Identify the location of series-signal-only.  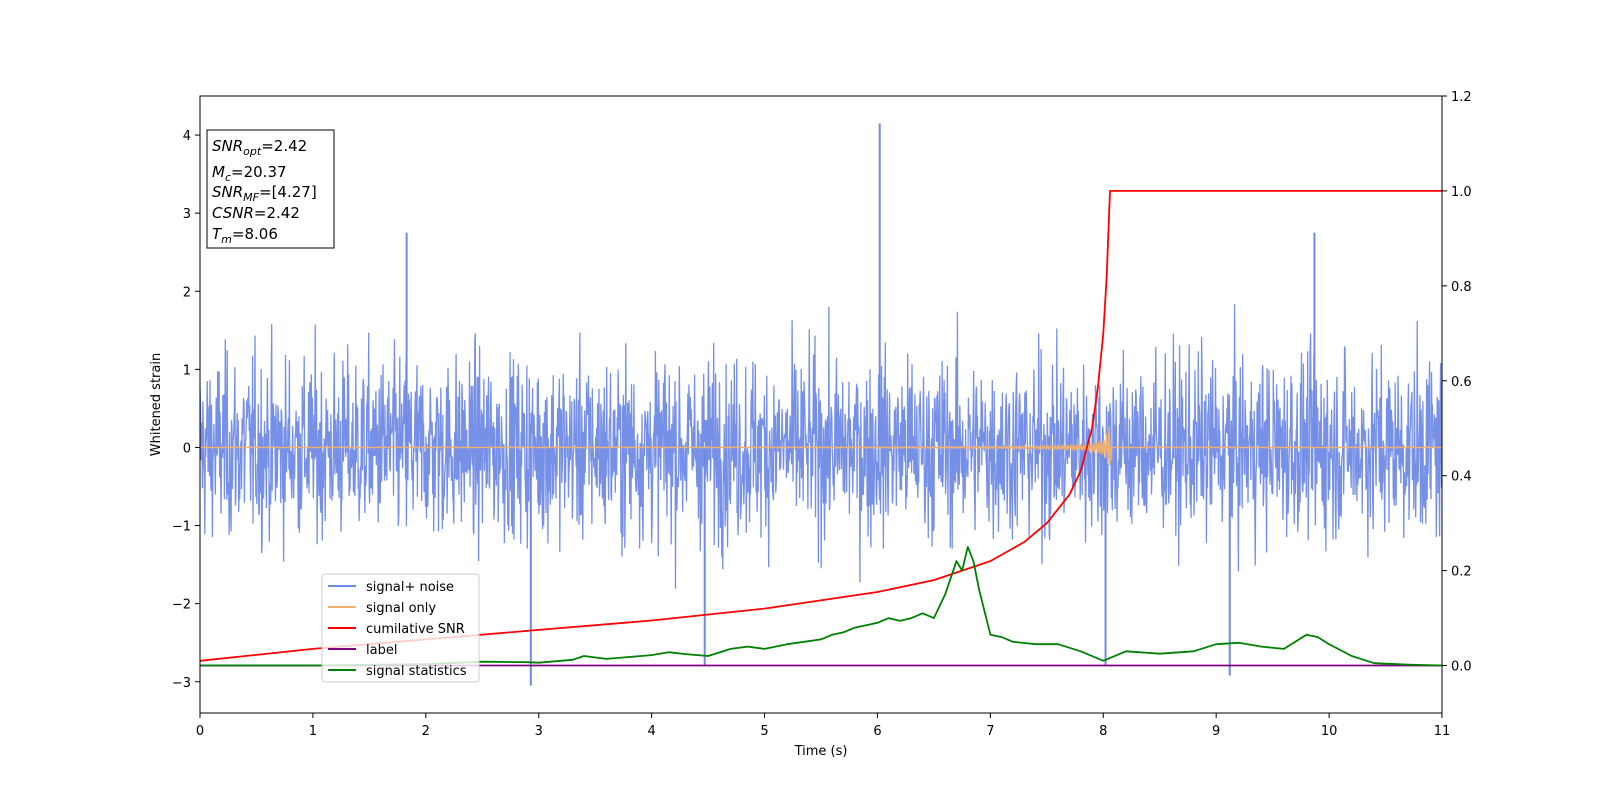
(821, 446).